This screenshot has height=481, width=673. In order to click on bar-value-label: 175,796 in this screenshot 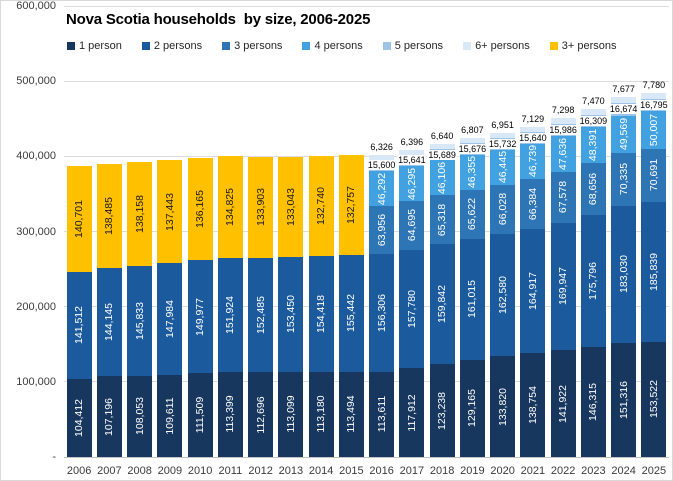, I will do `click(593, 280)`.